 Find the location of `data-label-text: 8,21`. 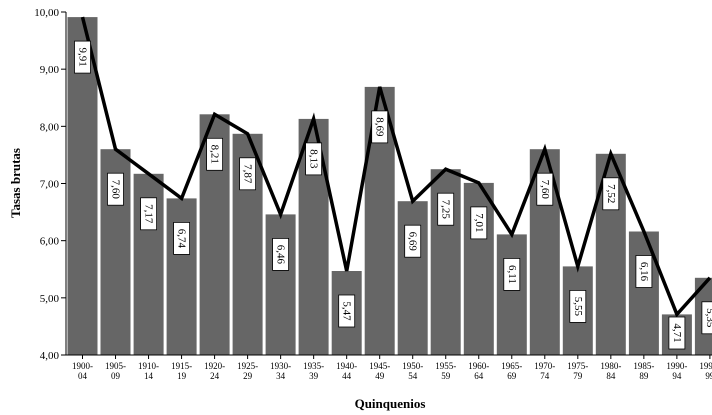

data-label-text: 8,21 is located at coordinates (215, 154).